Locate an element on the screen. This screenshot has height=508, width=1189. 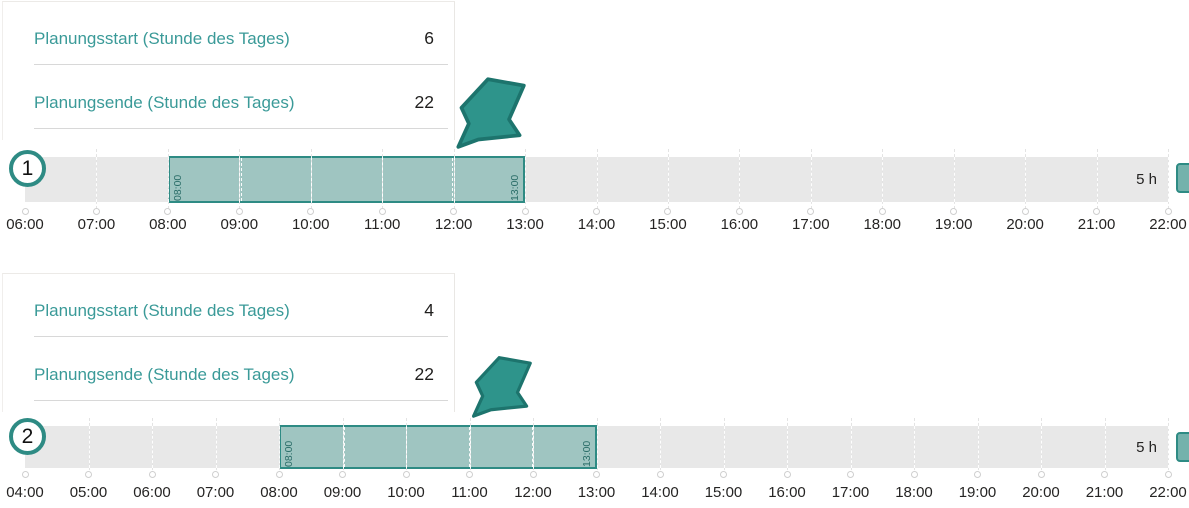
hour-tick-label: 10:00 is located at coordinates (310, 224).